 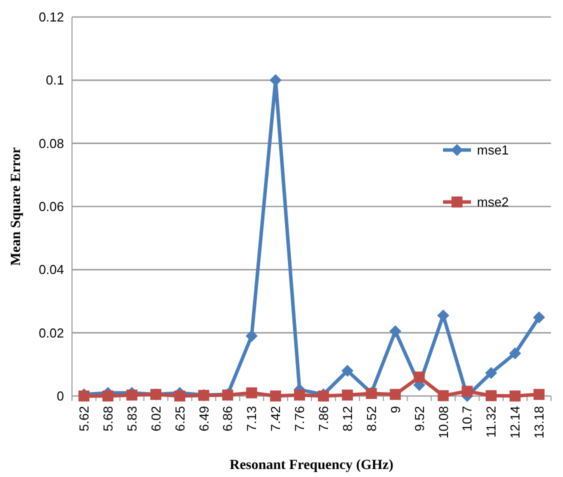 What do you see at coordinates (51, 206) in the screenshot?
I see `y-tick-label: 0.06` at bounding box center [51, 206].